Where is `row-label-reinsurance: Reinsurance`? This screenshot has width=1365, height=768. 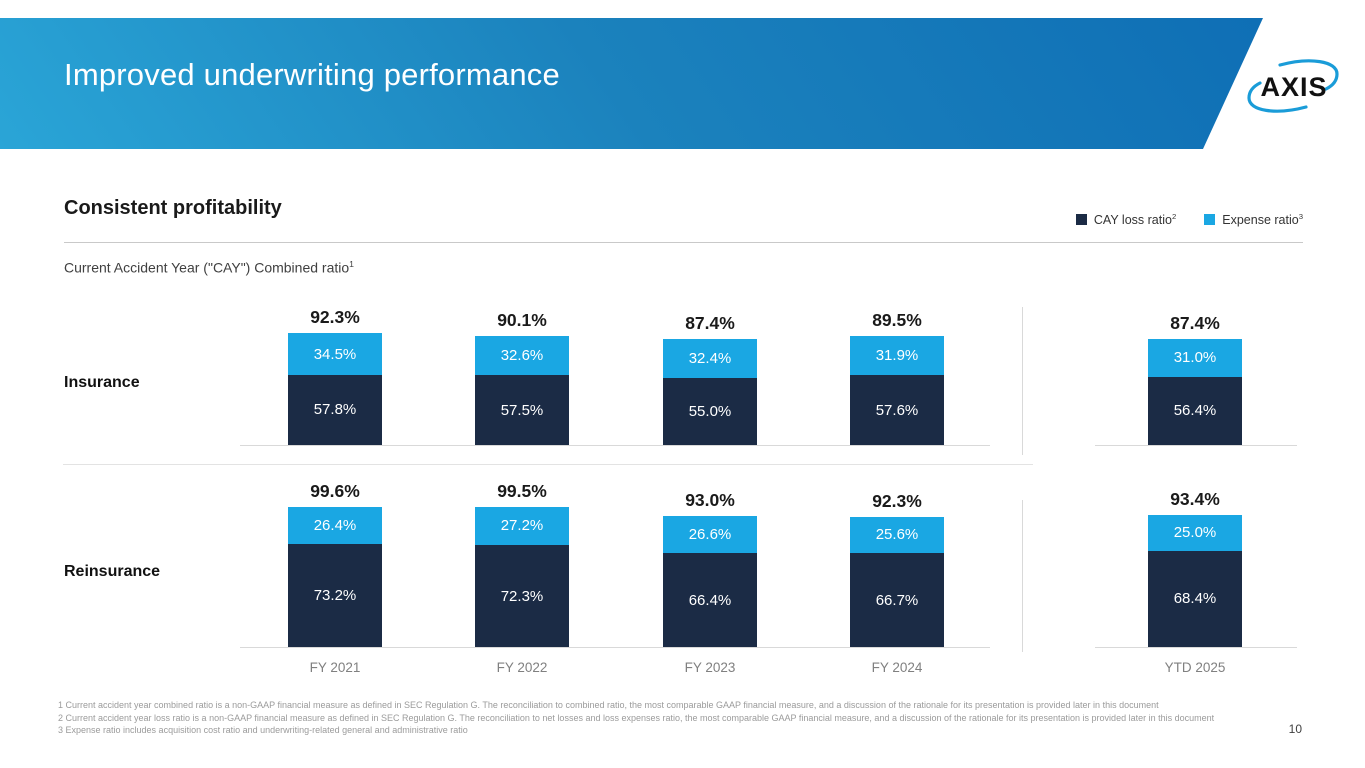 row-label-reinsurance: Reinsurance is located at coordinates (112, 571).